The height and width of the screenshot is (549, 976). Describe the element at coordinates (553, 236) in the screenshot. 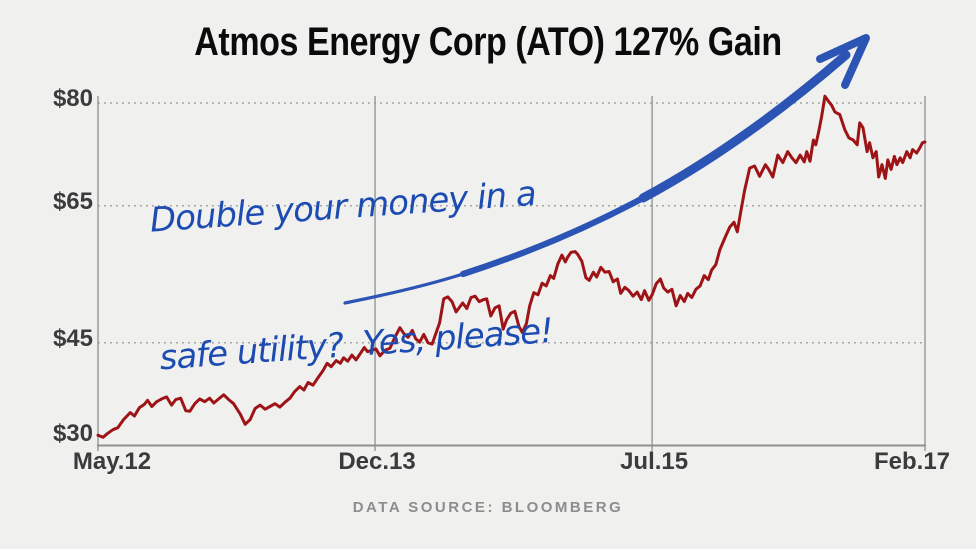

I see `arrow-shaft-mid` at that location.